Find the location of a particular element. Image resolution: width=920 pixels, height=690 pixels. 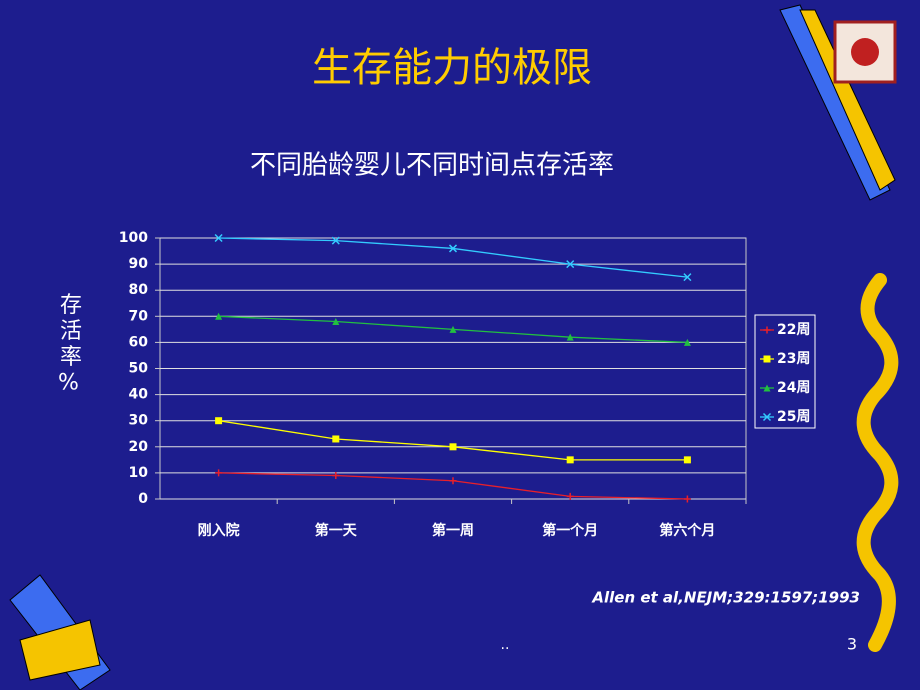

x-tick-label: 第一周 is located at coordinates (453, 530).